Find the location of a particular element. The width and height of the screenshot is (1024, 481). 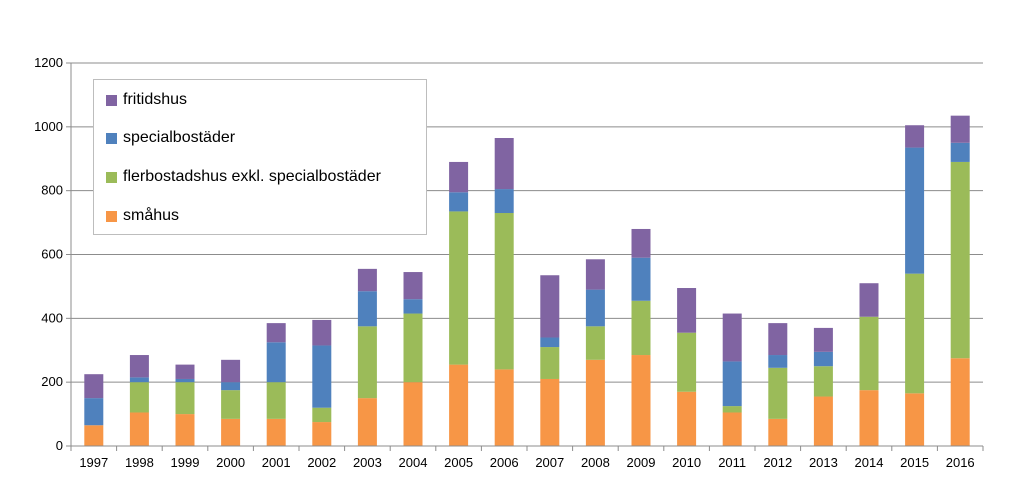

y-tick-label: 400 is located at coordinates (52, 317).